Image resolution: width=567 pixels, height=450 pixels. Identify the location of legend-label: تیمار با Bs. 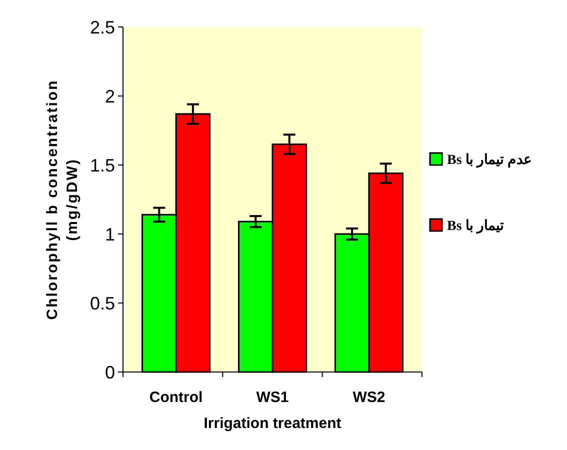
(475, 226).